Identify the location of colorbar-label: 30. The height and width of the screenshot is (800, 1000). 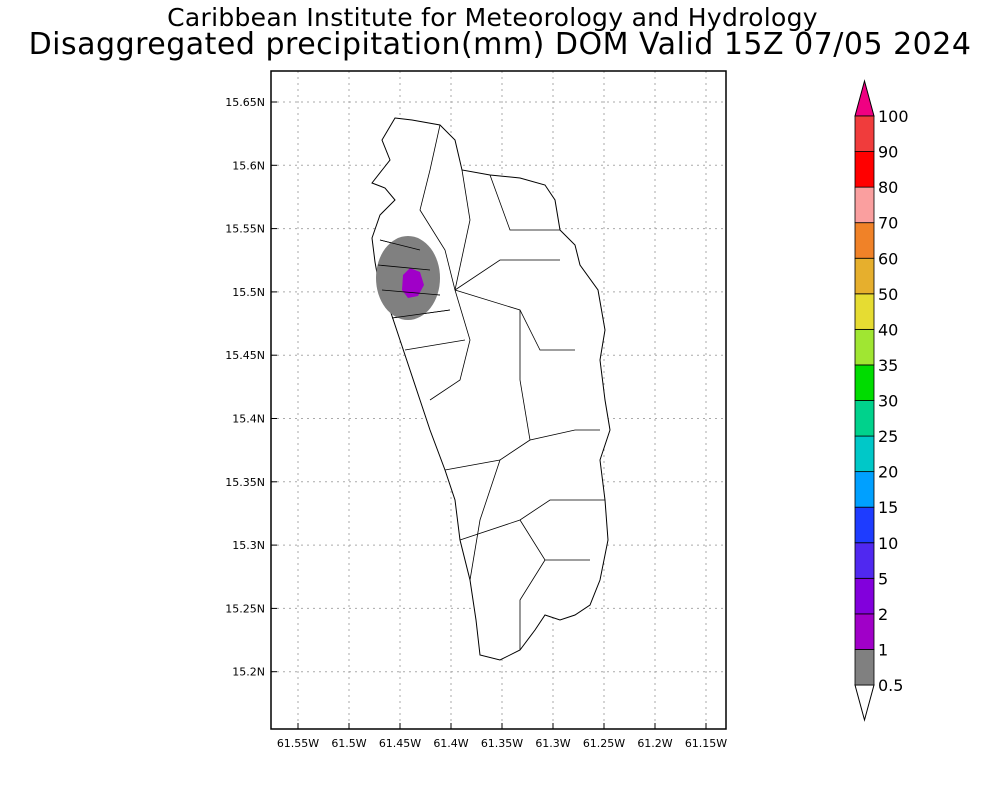
(888, 401).